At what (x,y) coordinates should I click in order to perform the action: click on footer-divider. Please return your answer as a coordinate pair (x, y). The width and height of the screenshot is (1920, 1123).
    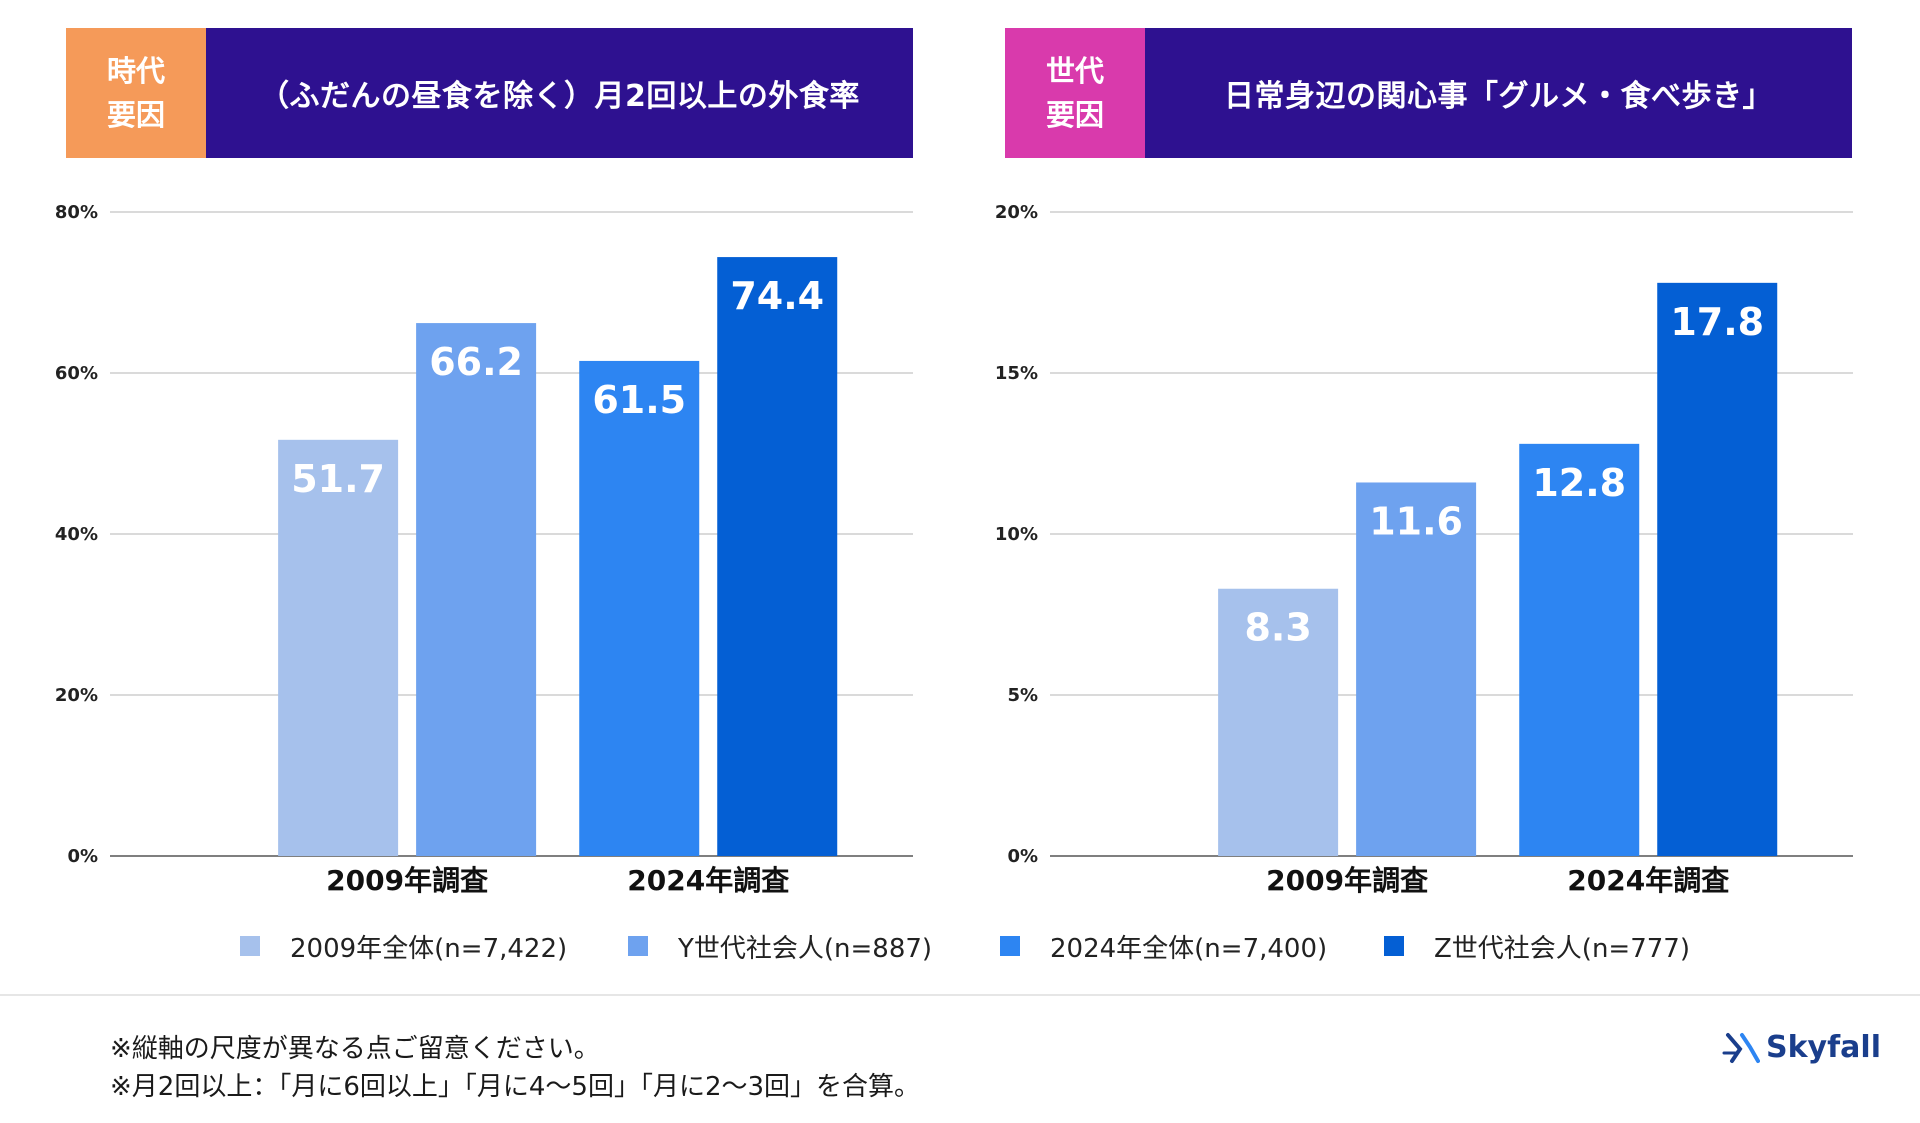
    Looking at the image, I should click on (960, 995).